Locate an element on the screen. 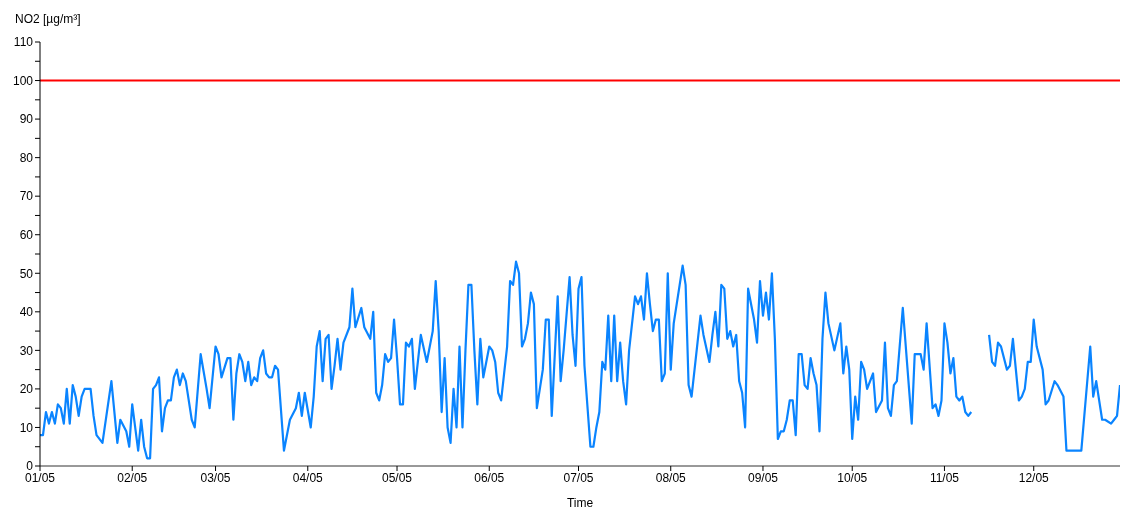 This screenshot has width=1121, height=511. y-tick-label: 90 is located at coordinates (26, 119).